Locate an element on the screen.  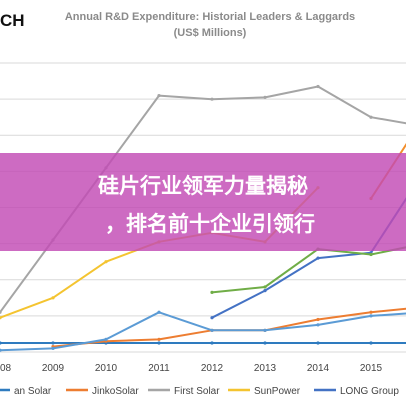
x-tick-label: 2014 is located at coordinates (318, 368).